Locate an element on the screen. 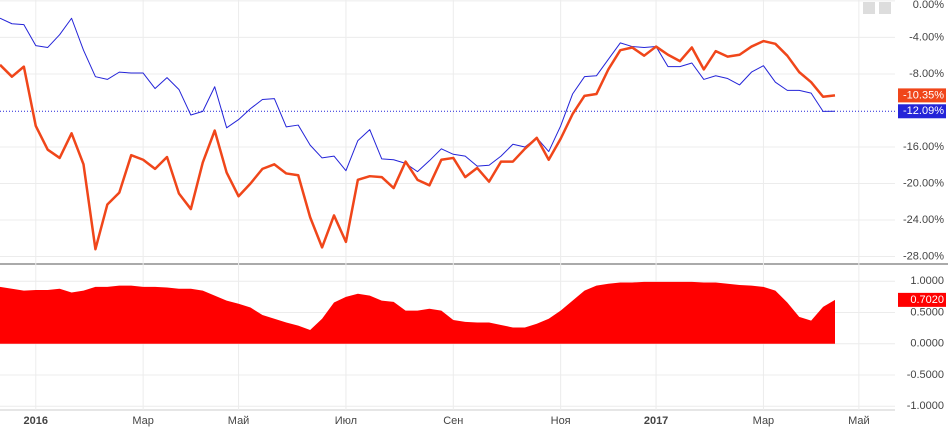 The width and height of the screenshot is (948, 430). last-value-label: -10.35% is located at coordinates (923, 95).